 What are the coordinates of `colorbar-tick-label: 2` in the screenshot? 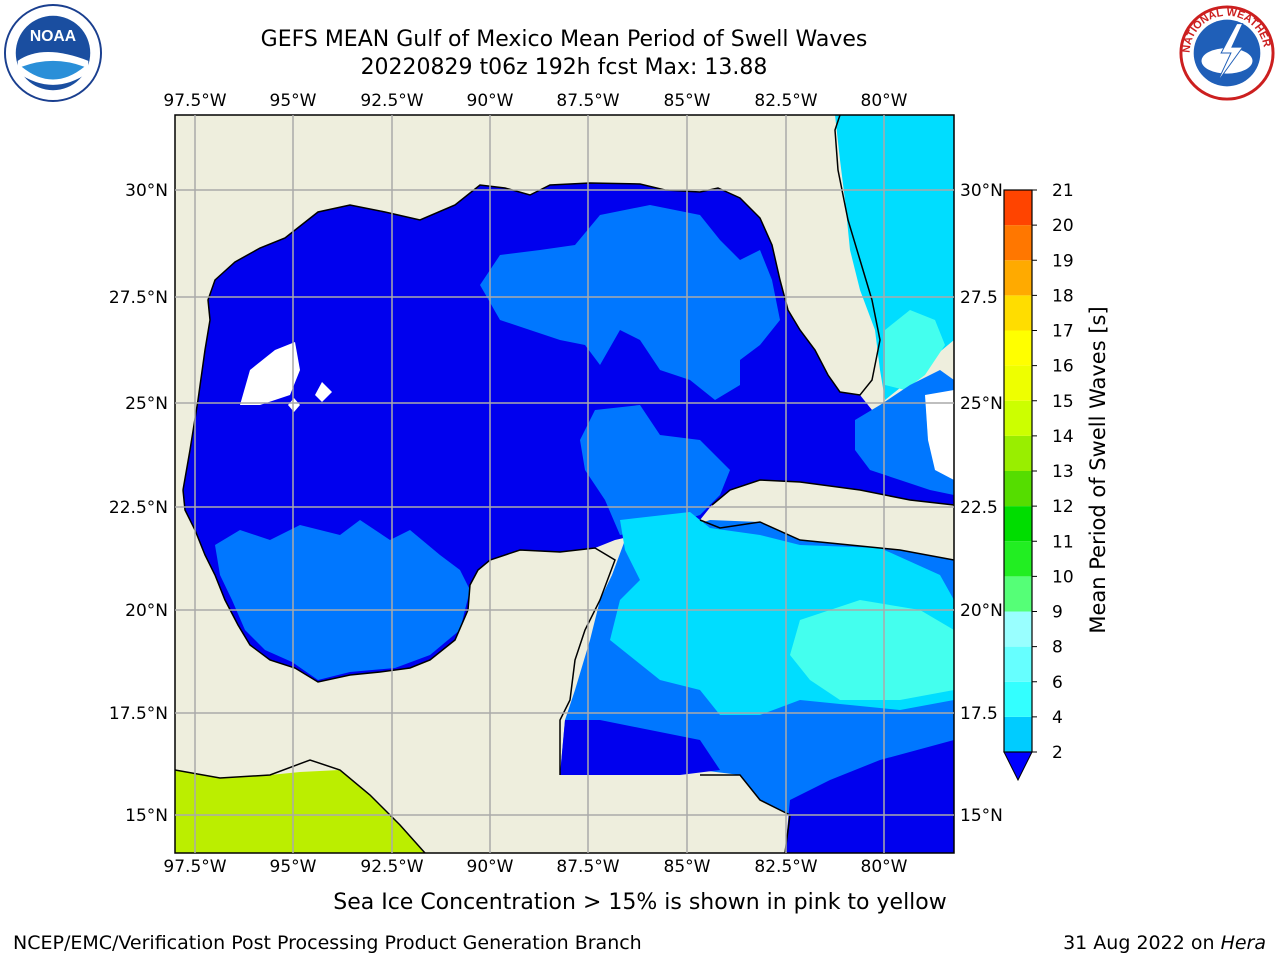 It's located at (1057, 753).